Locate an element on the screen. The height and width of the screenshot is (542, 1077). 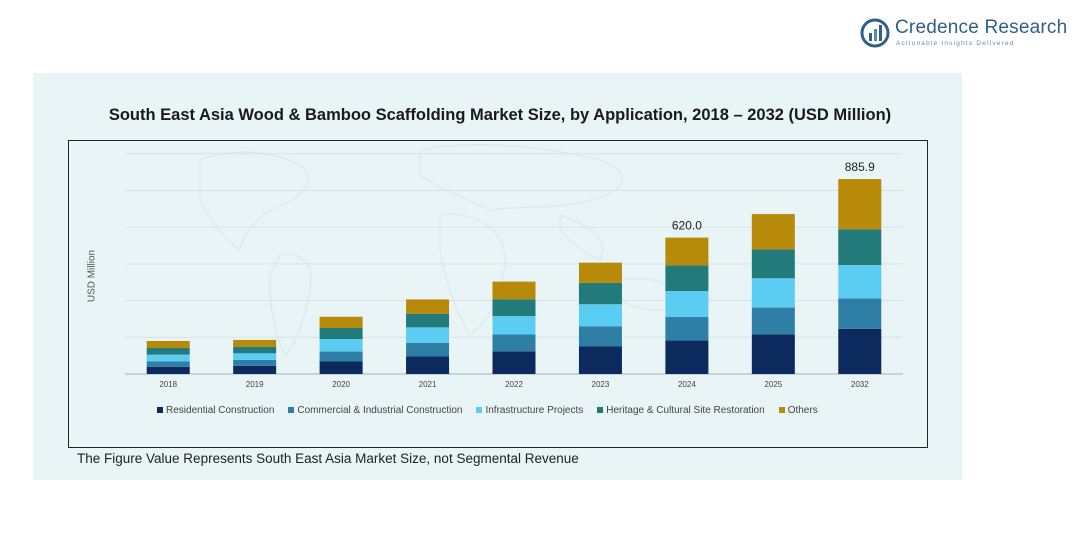
x-tick-label: 2021 is located at coordinates (428, 384).